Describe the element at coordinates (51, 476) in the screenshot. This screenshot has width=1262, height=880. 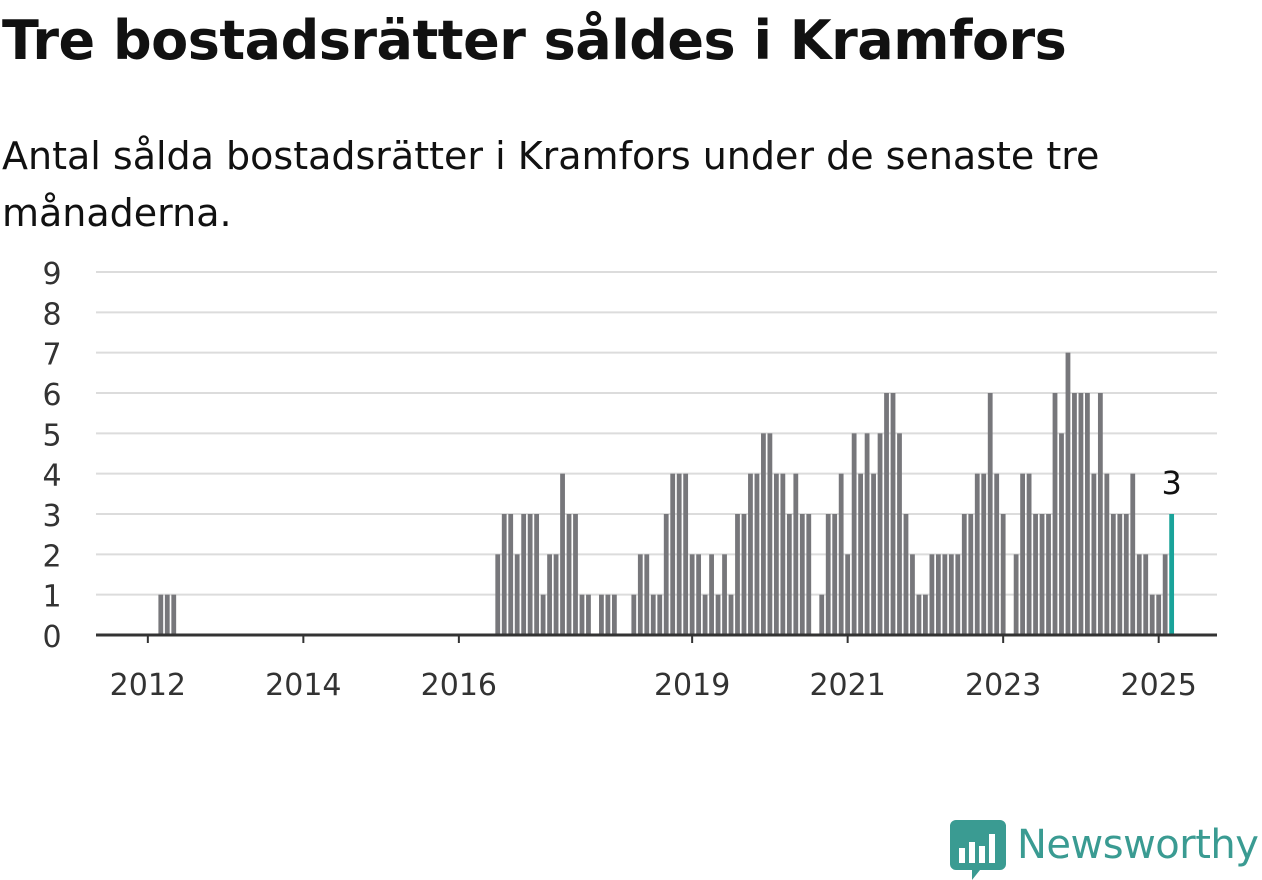
I see `y-tick-label: 4` at that location.